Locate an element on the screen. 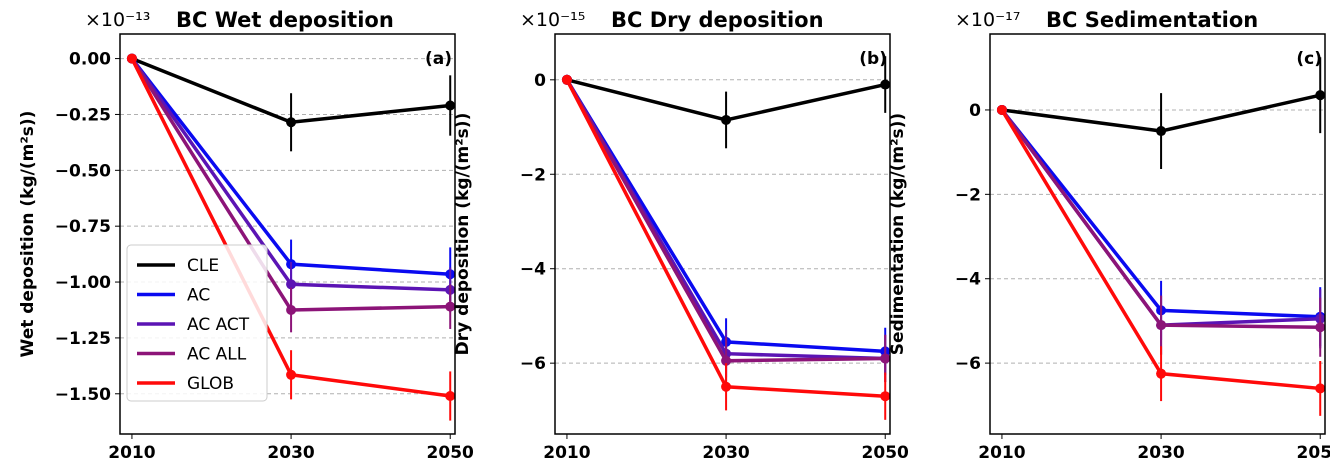 The height and width of the screenshot is (471, 1330). y-tick-label: −1.25 is located at coordinates (83, 339).